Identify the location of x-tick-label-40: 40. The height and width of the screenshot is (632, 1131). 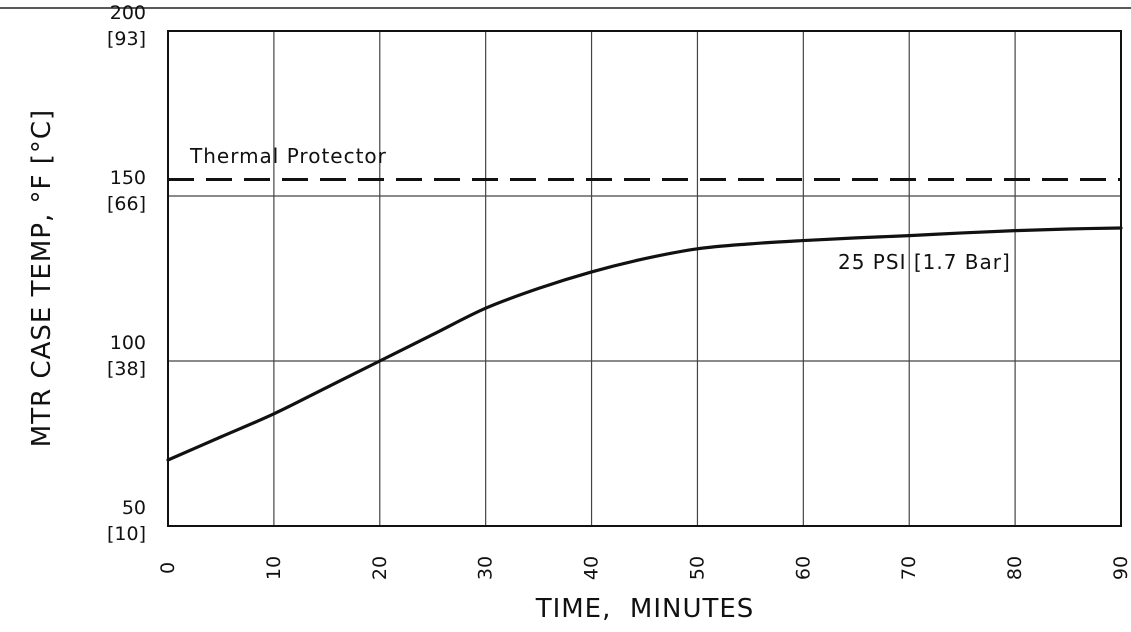
(592, 568).